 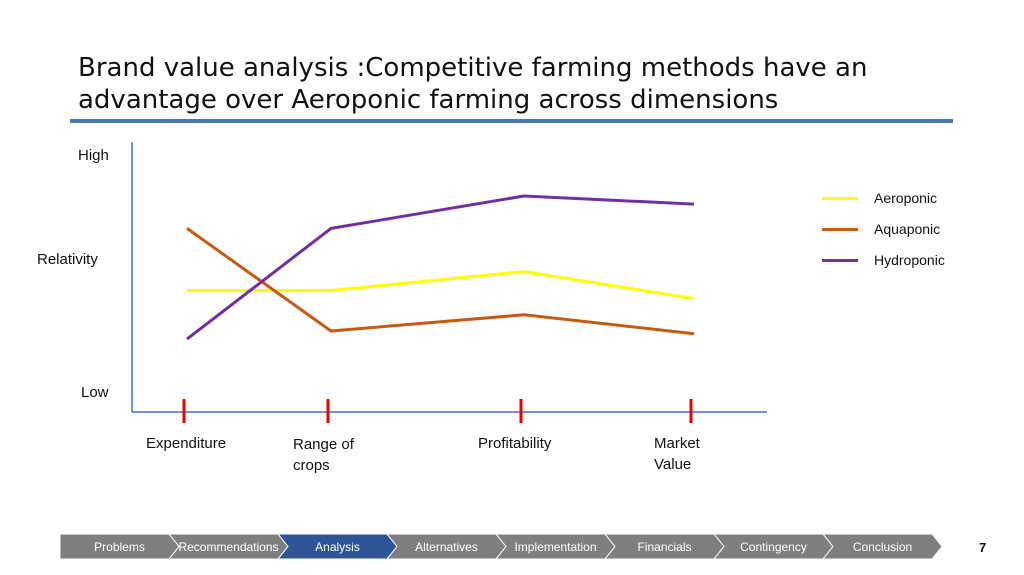 What do you see at coordinates (311, 465) in the screenshot?
I see `x-category-label-line: crops` at bounding box center [311, 465].